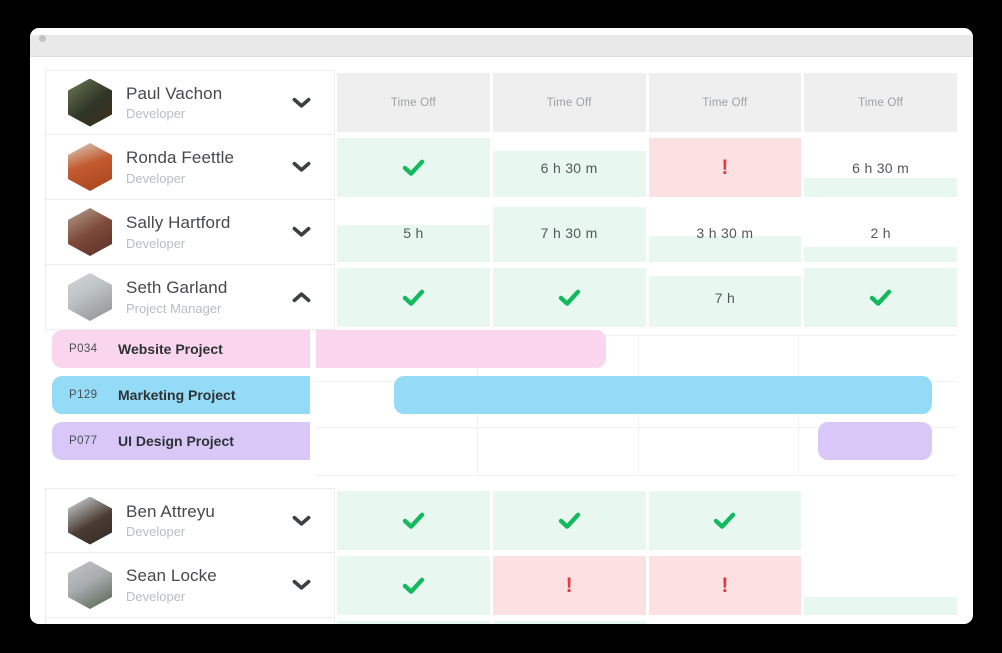 The height and width of the screenshot is (653, 1002). Describe the element at coordinates (501, 46) in the screenshot. I see `window-titlebar` at that location.